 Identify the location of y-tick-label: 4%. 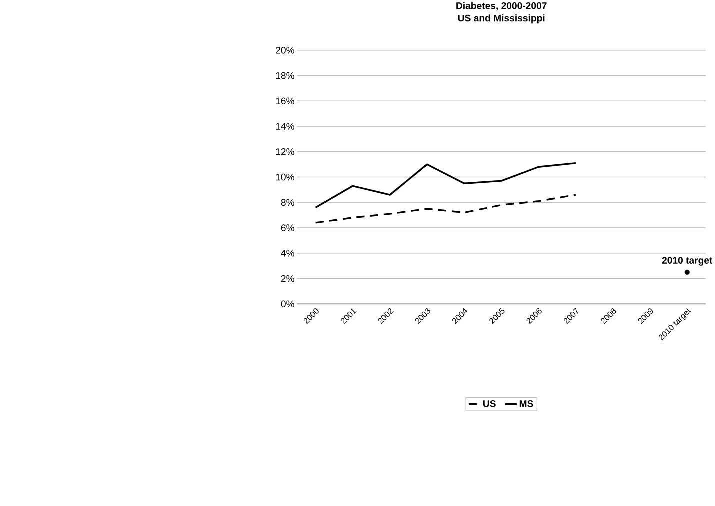
(287, 253).